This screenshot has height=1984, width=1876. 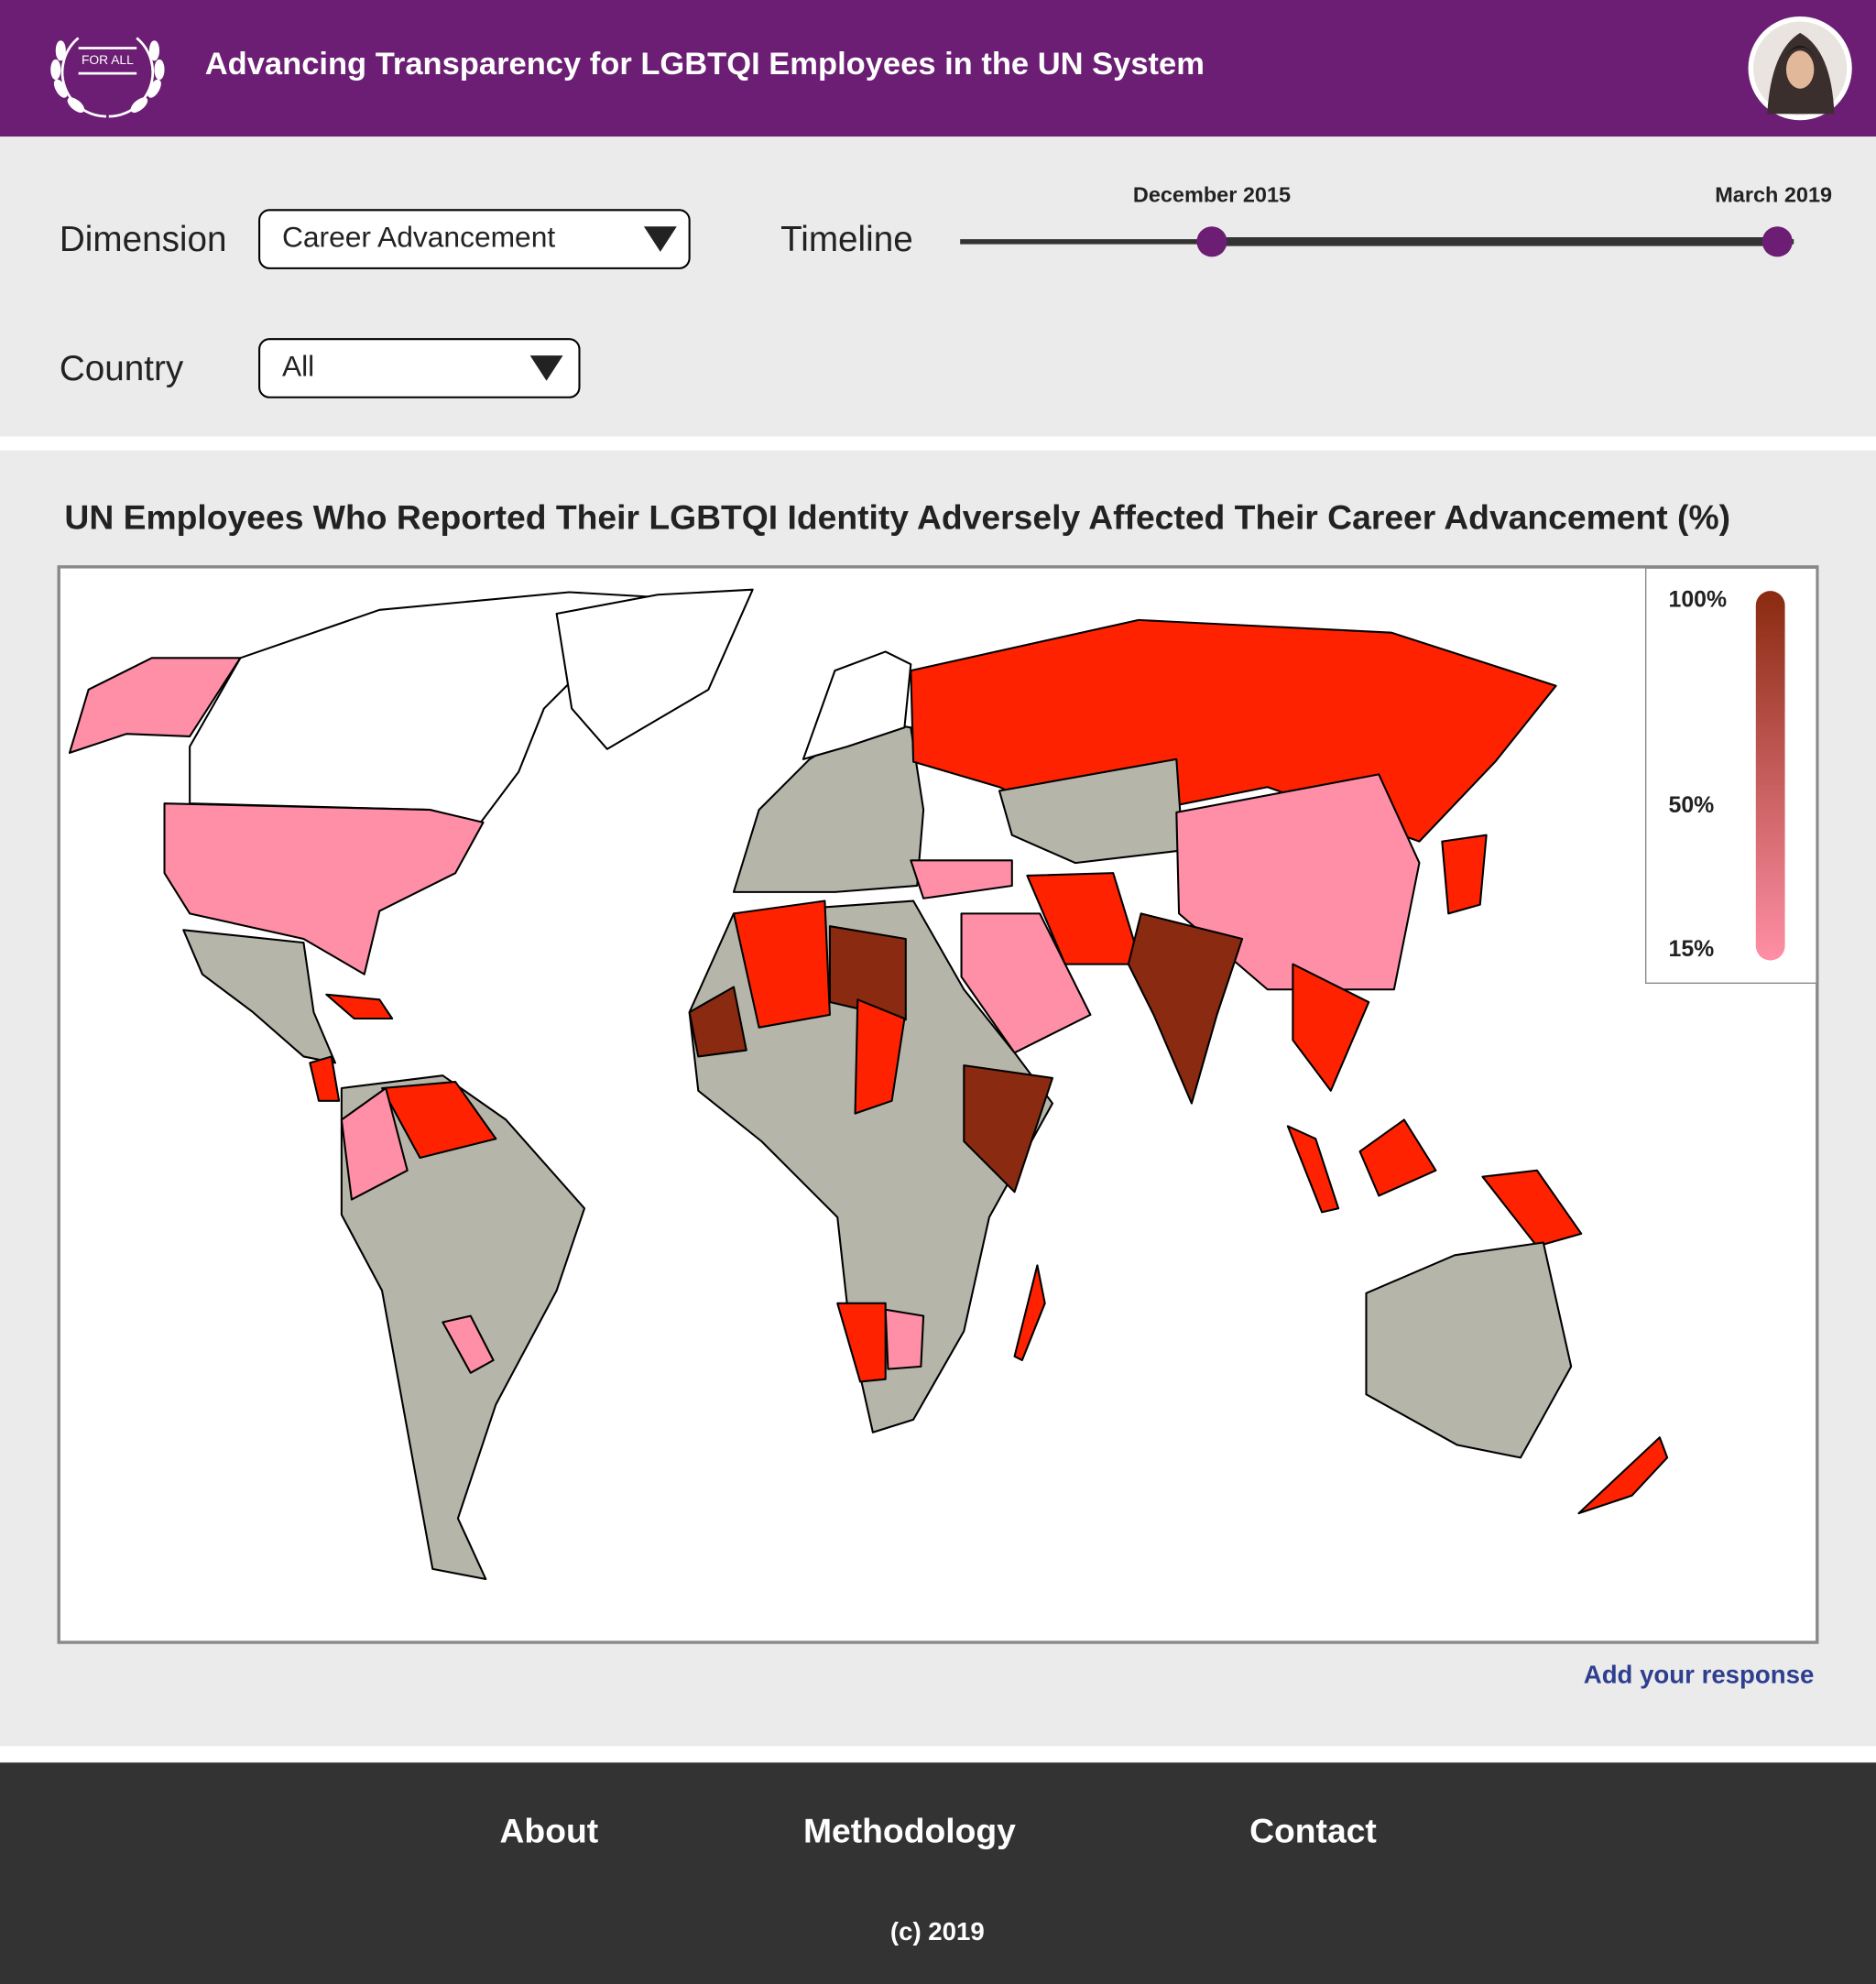 What do you see at coordinates (1464, 875) in the screenshot?
I see `japan` at bounding box center [1464, 875].